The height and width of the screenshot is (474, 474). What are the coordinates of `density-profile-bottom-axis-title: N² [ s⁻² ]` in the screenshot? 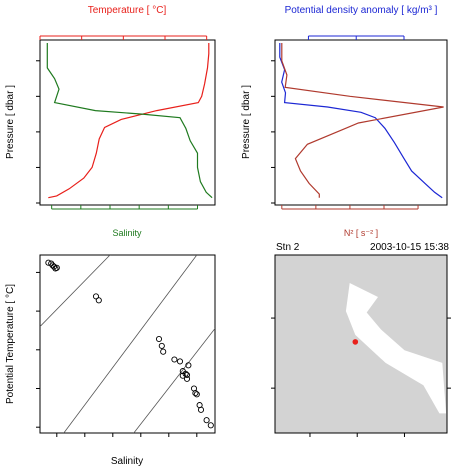 It's located at (361, 233).